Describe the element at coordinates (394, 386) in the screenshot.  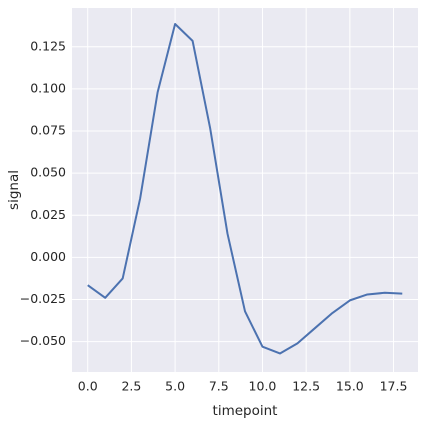
I see `x-tick-label: 17.5` at that location.